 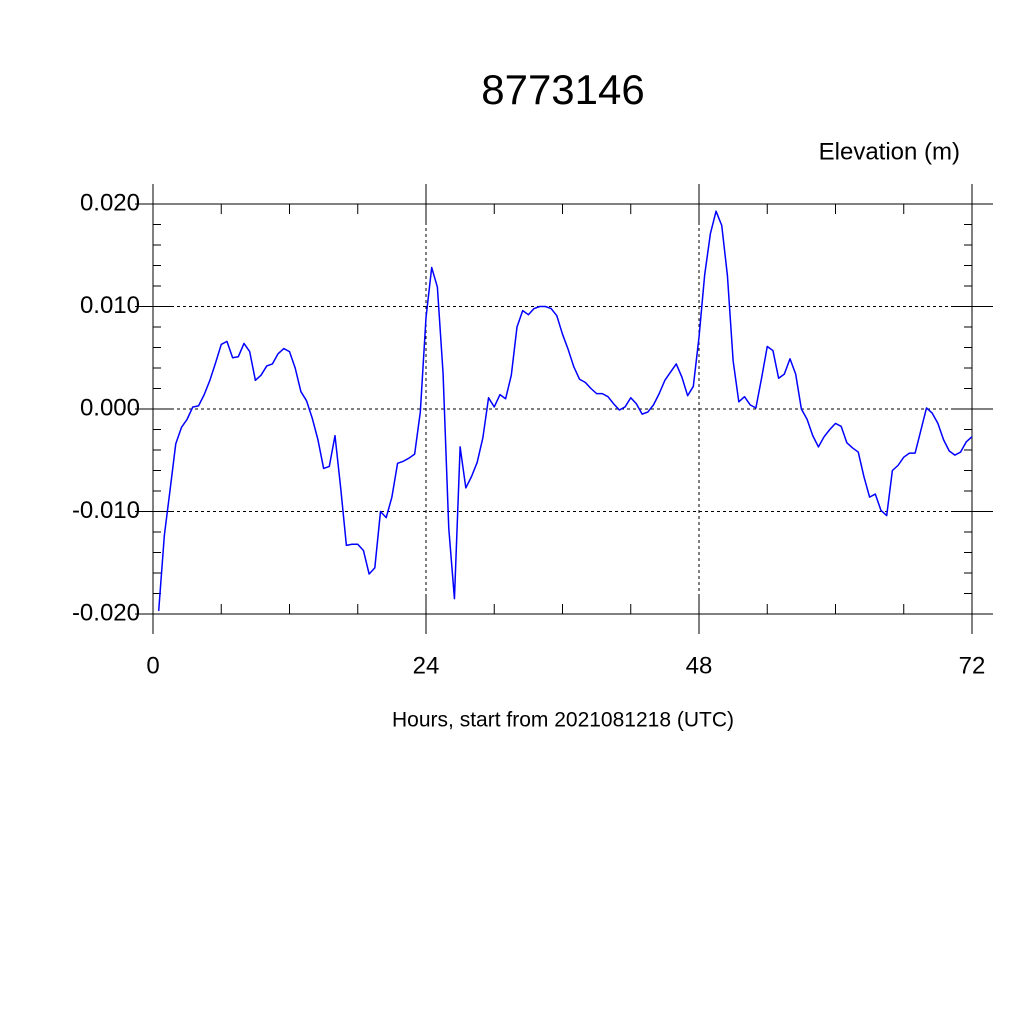 I want to click on x-tick-label: 72, so click(x=972, y=665).